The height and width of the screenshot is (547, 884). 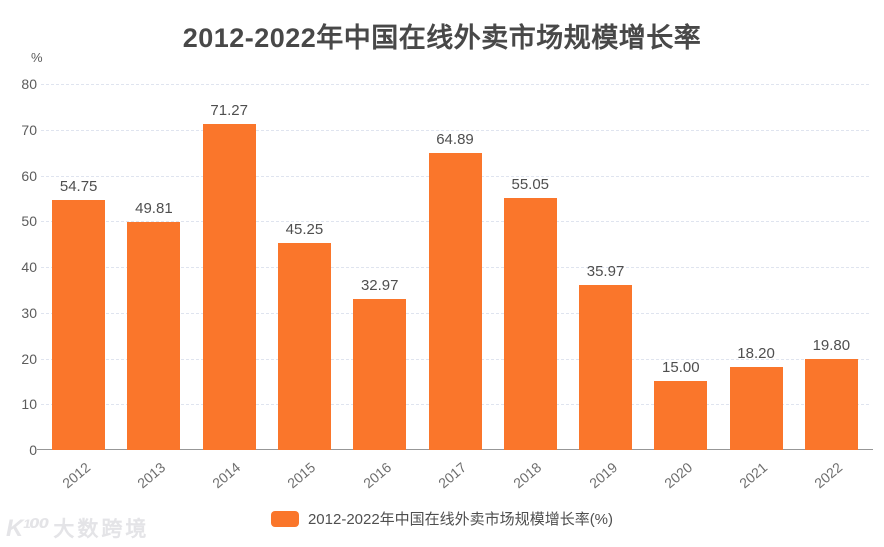 What do you see at coordinates (27, 528) in the screenshot?
I see `watermark-logo-icon: K¹⁰⁰` at bounding box center [27, 528].